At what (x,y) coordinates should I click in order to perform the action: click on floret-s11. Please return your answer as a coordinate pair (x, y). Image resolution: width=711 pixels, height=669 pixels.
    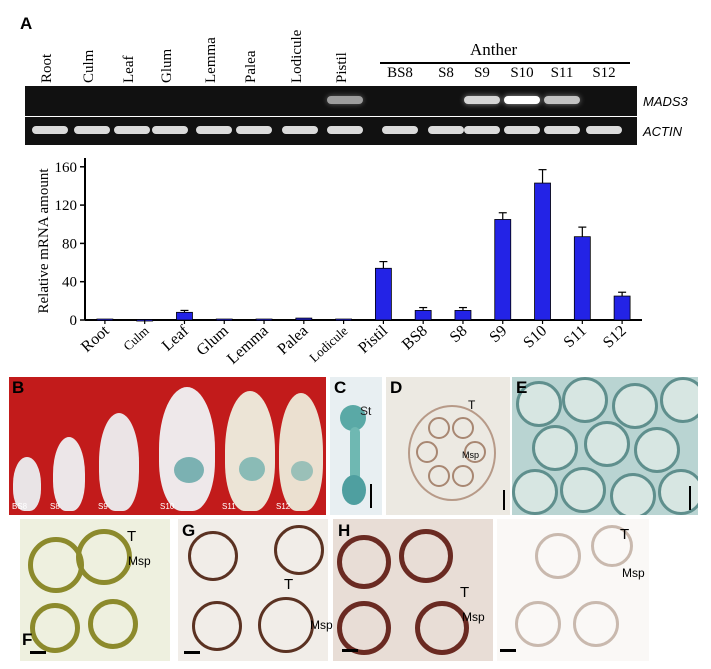
    Looking at the image, I should click on (250, 451).